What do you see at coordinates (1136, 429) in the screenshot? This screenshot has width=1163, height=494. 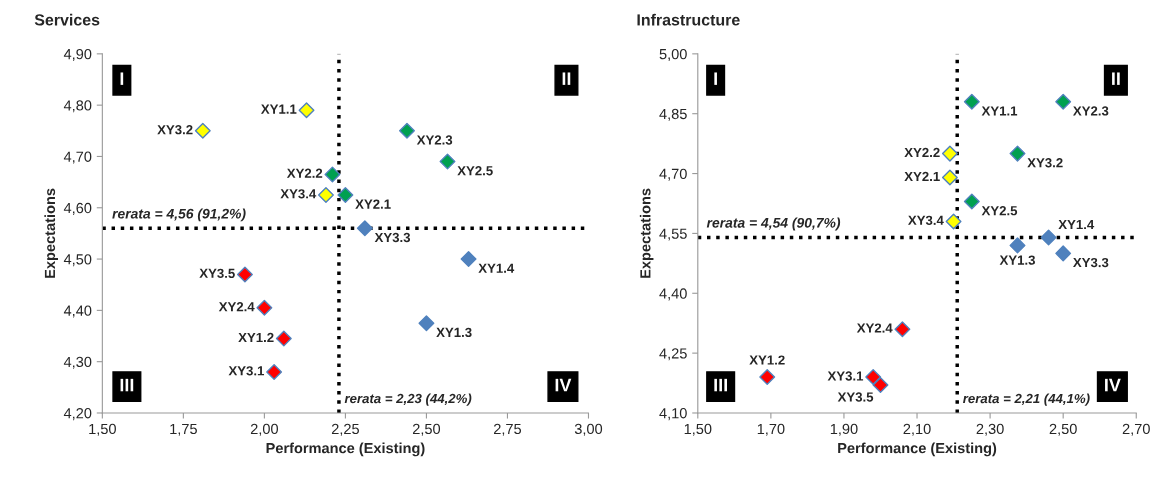 I see `x-tick-label: 2,70` at bounding box center [1136, 429].